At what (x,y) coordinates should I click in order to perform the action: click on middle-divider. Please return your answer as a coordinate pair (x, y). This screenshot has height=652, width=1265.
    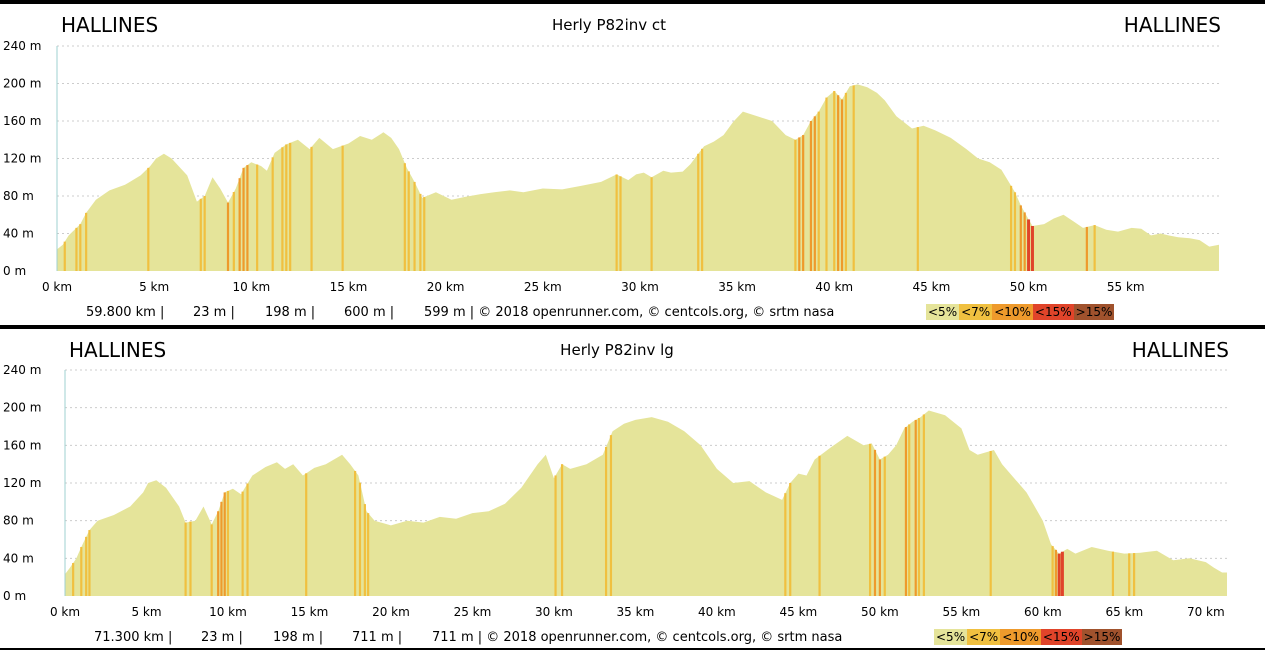
    Looking at the image, I should click on (632, 327).